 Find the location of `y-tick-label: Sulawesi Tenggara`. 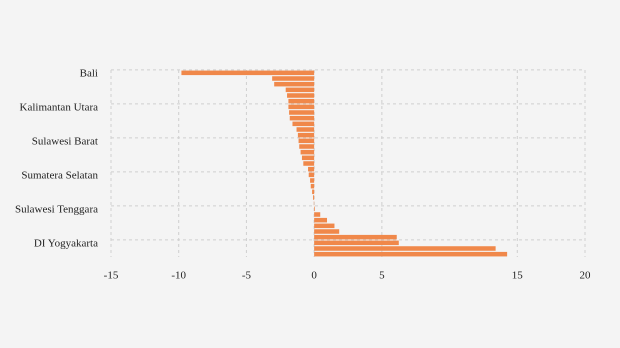

y-tick-label: Sulawesi Tenggara is located at coordinates (56, 209).